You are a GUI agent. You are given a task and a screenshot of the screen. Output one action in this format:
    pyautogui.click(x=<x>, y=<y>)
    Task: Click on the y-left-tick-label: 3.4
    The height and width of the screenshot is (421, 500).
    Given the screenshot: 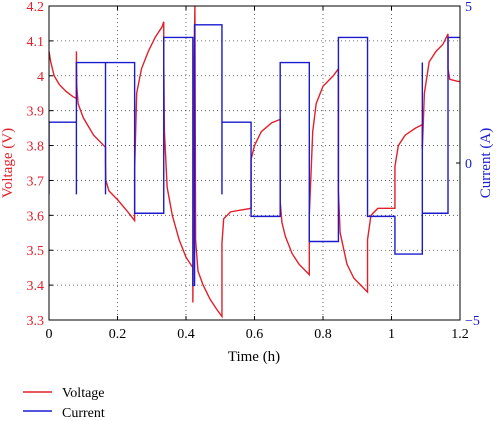 What is the action you would take?
    pyautogui.click(x=36, y=286)
    